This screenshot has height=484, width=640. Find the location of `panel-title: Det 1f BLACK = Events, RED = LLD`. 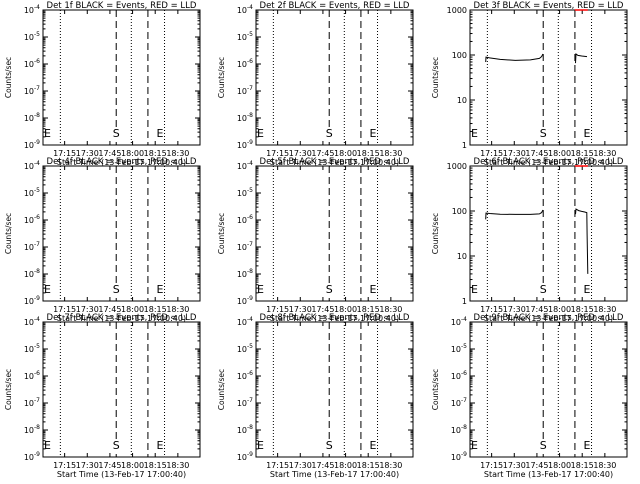

panel-title: Det 1f BLACK = Events, RED = LLD is located at coordinates (122, 6).